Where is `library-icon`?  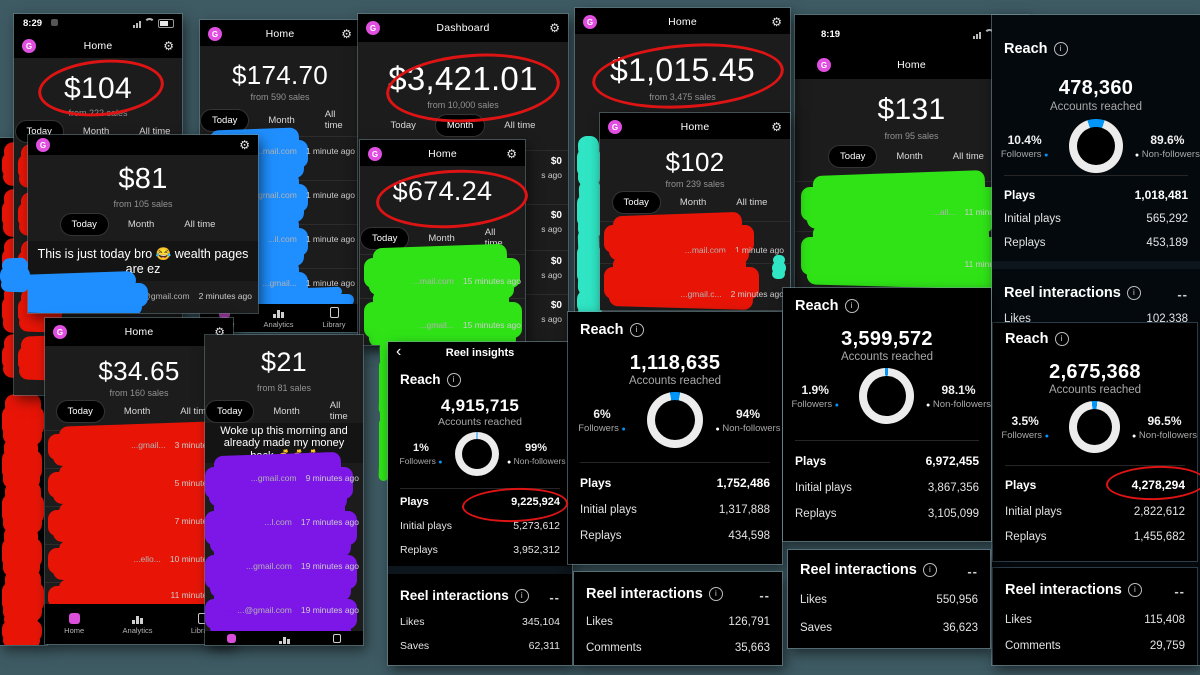 library-icon is located at coordinates (337, 638).